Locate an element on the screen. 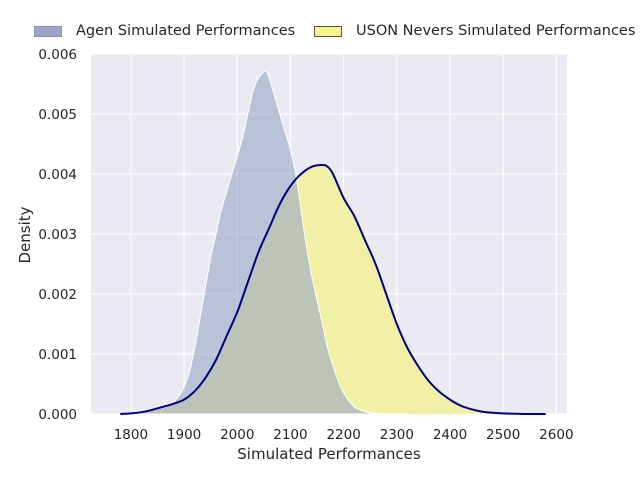 This screenshot has width=640, height=480. y-tick-label: 0.006 is located at coordinates (57, 55).